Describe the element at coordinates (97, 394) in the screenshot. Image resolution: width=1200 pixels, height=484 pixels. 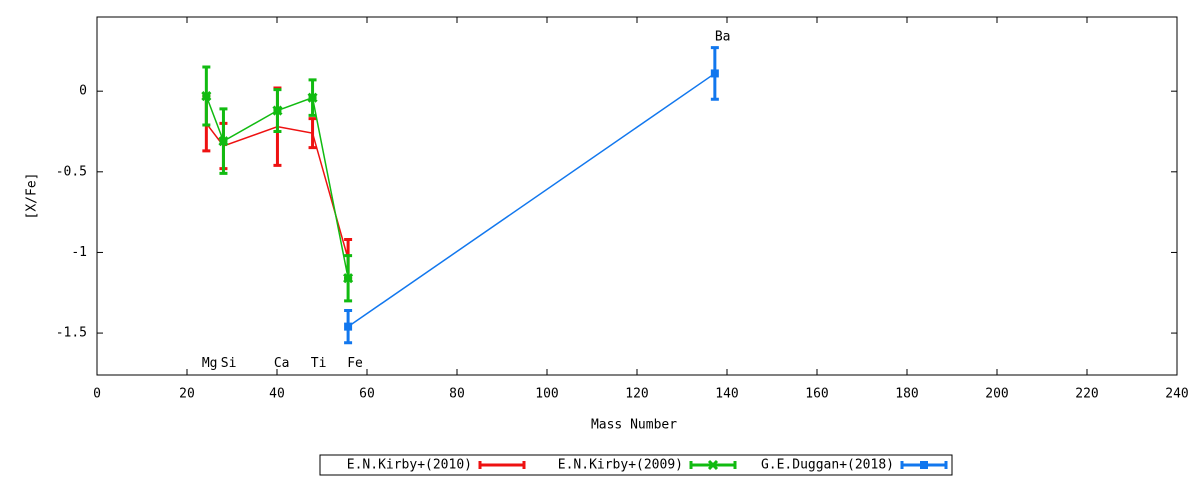
I see `x-tick-label: 0` at that location.